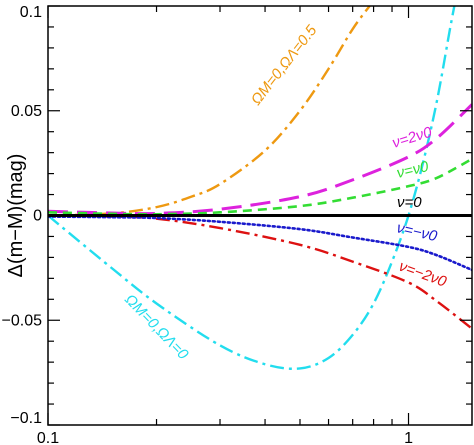 The width and height of the screenshot is (474, 445). Describe the element at coordinates (409, 202) in the screenshot. I see `curve-label: ν=0` at that location.